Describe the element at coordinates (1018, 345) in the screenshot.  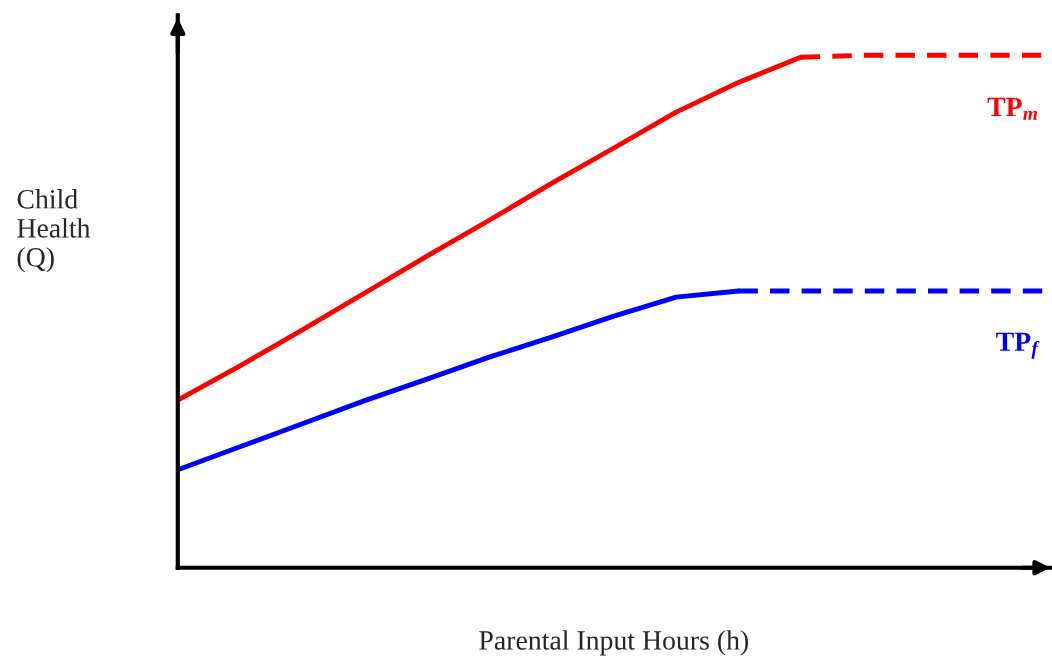
I see `series-label: TP$_{f}$` at that location.